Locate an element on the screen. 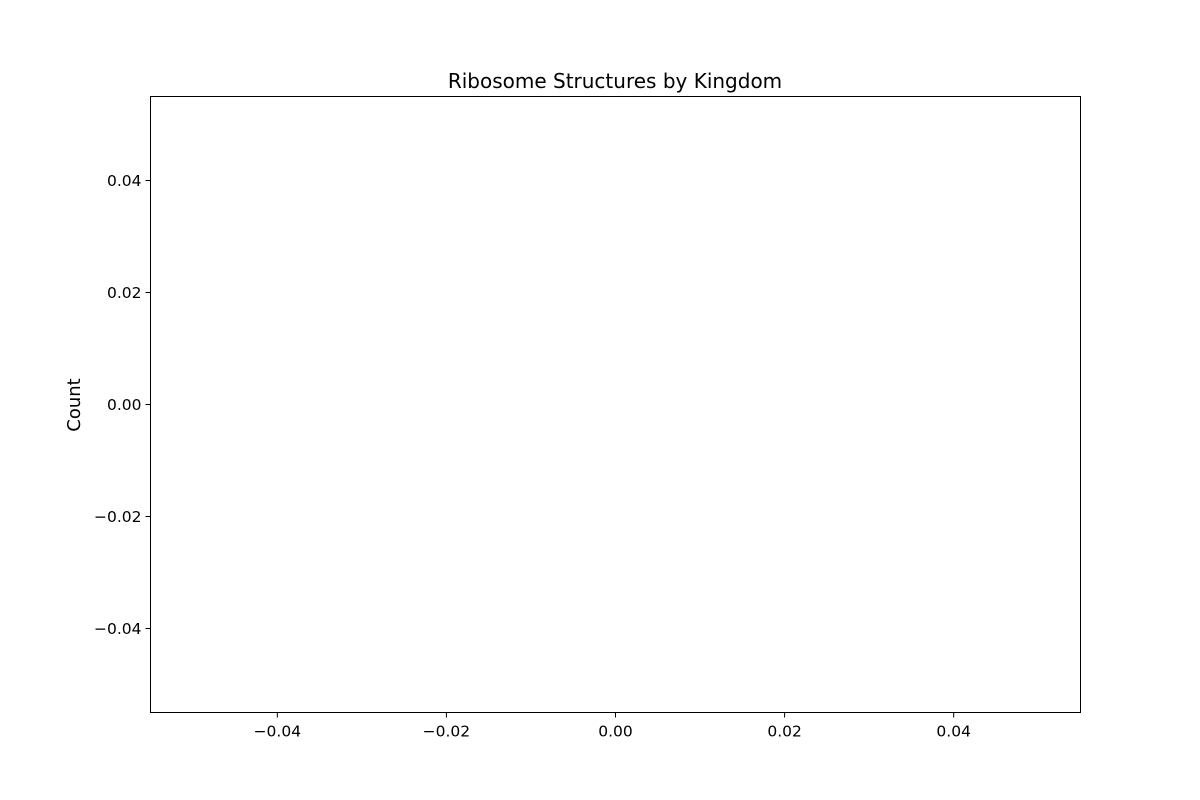 The height and width of the screenshot is (800, 1200). y-tick-label: 0.00 is located at coordinates (124, 405).